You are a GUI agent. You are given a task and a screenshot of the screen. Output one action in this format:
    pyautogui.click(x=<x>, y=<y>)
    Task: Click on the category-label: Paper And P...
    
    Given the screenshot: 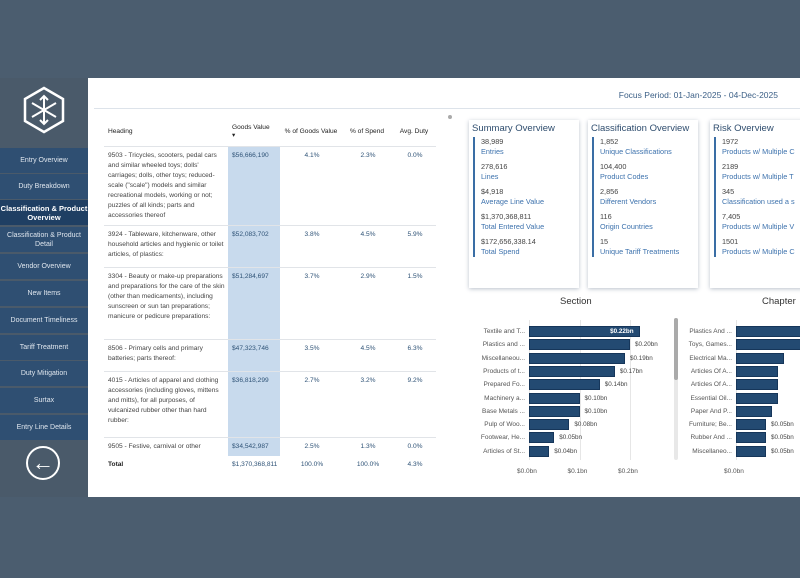 What is the action you would take?
    pyautogui.click(x=711, y=411)
    